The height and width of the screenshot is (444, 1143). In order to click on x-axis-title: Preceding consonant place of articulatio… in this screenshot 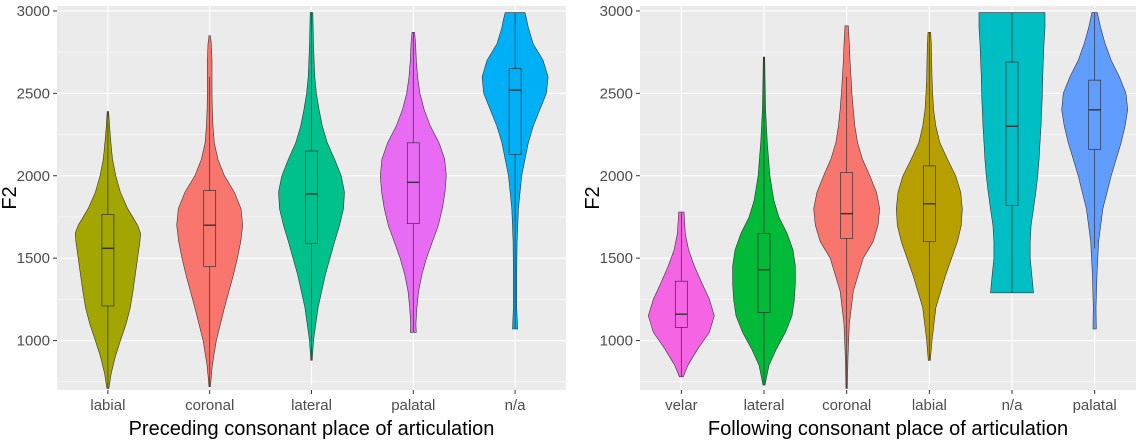, I will do `click(312, 429)`.